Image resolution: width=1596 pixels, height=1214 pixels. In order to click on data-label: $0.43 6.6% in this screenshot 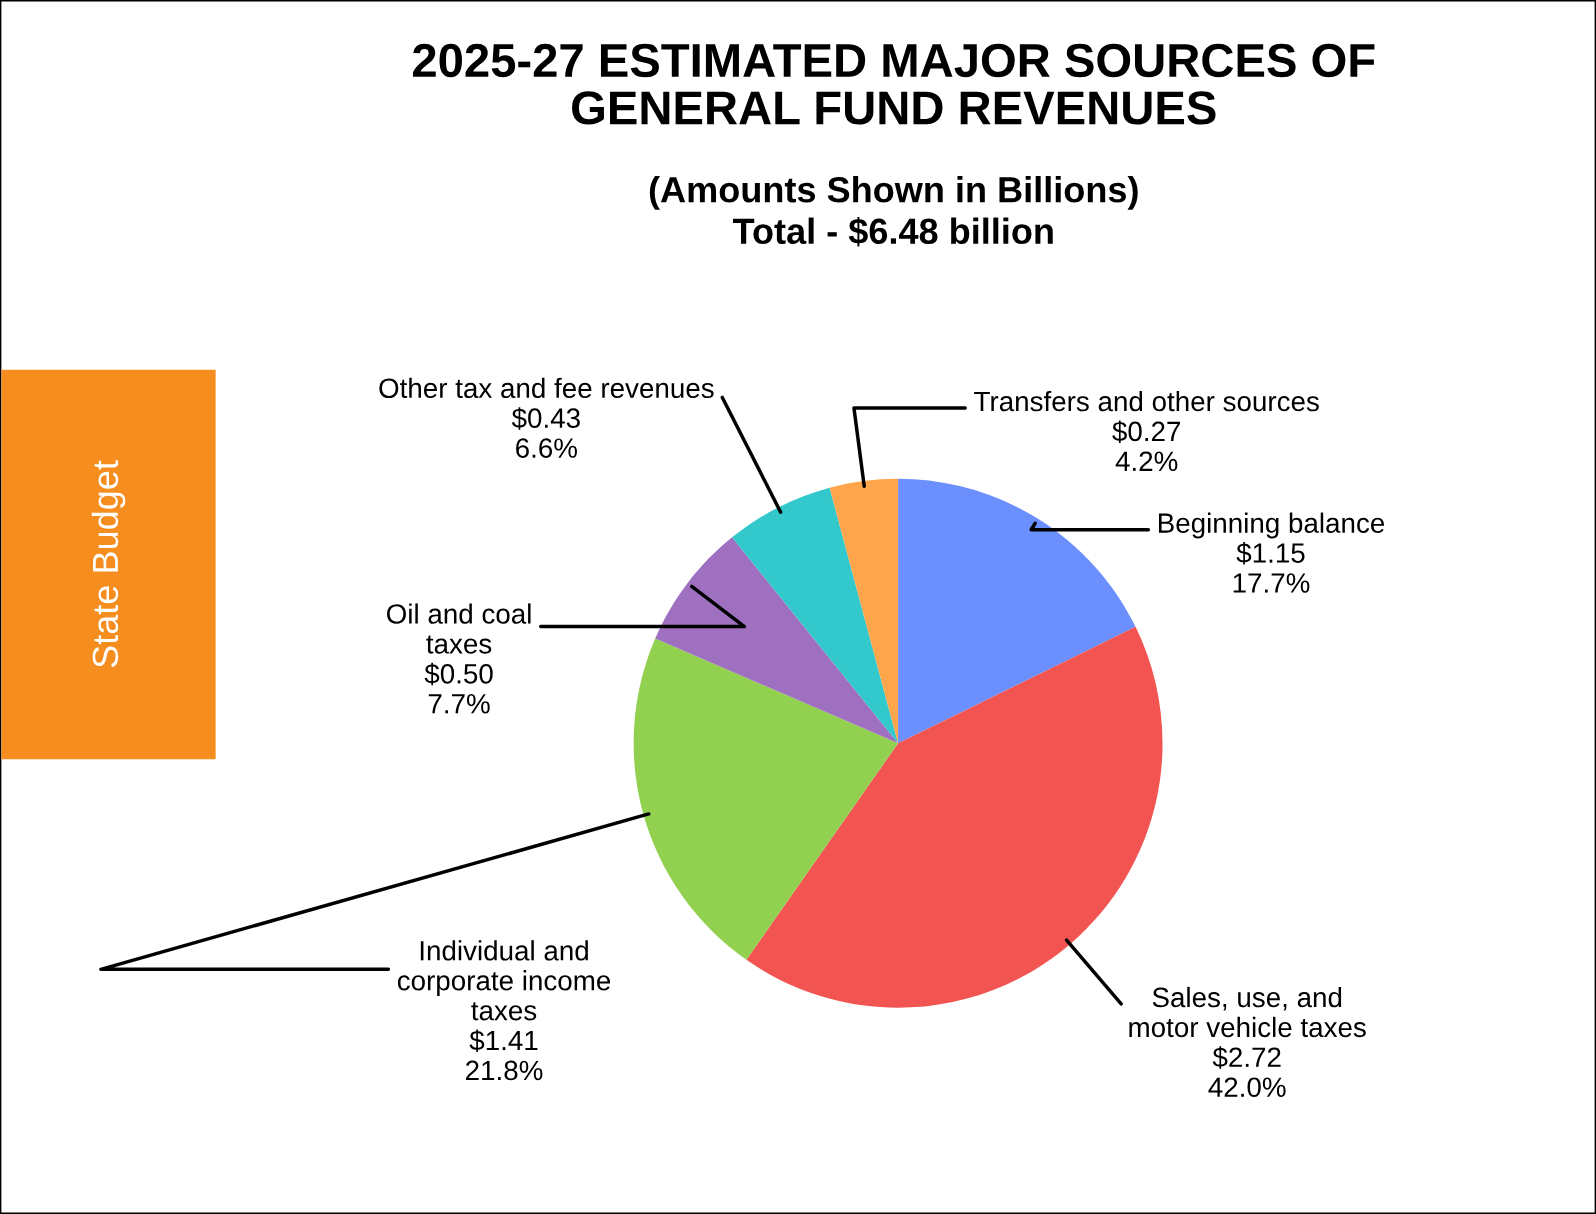, I will do `click(545, 432)`.